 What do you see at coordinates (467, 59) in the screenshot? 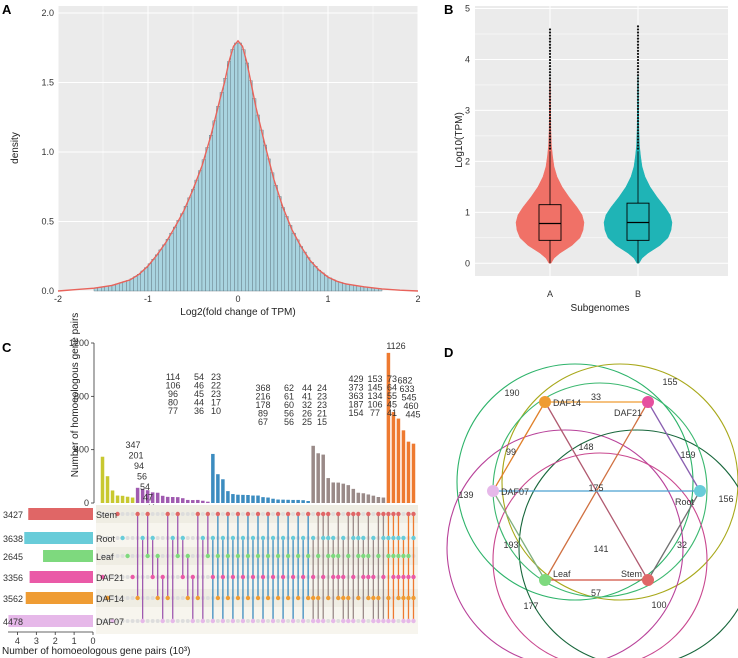
I see `y-tick-label: 4` at bounding box center [467, 59].